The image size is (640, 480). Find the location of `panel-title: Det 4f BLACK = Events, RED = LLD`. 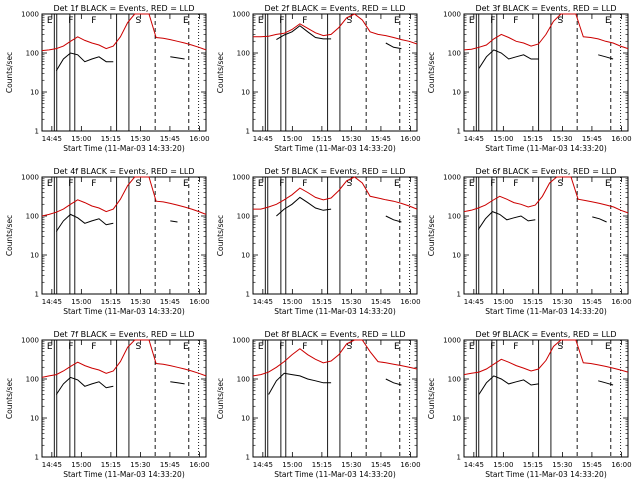

panel-title: Det 4f BLACK = Events, RED = LLD is located at coordinates (123, 171).